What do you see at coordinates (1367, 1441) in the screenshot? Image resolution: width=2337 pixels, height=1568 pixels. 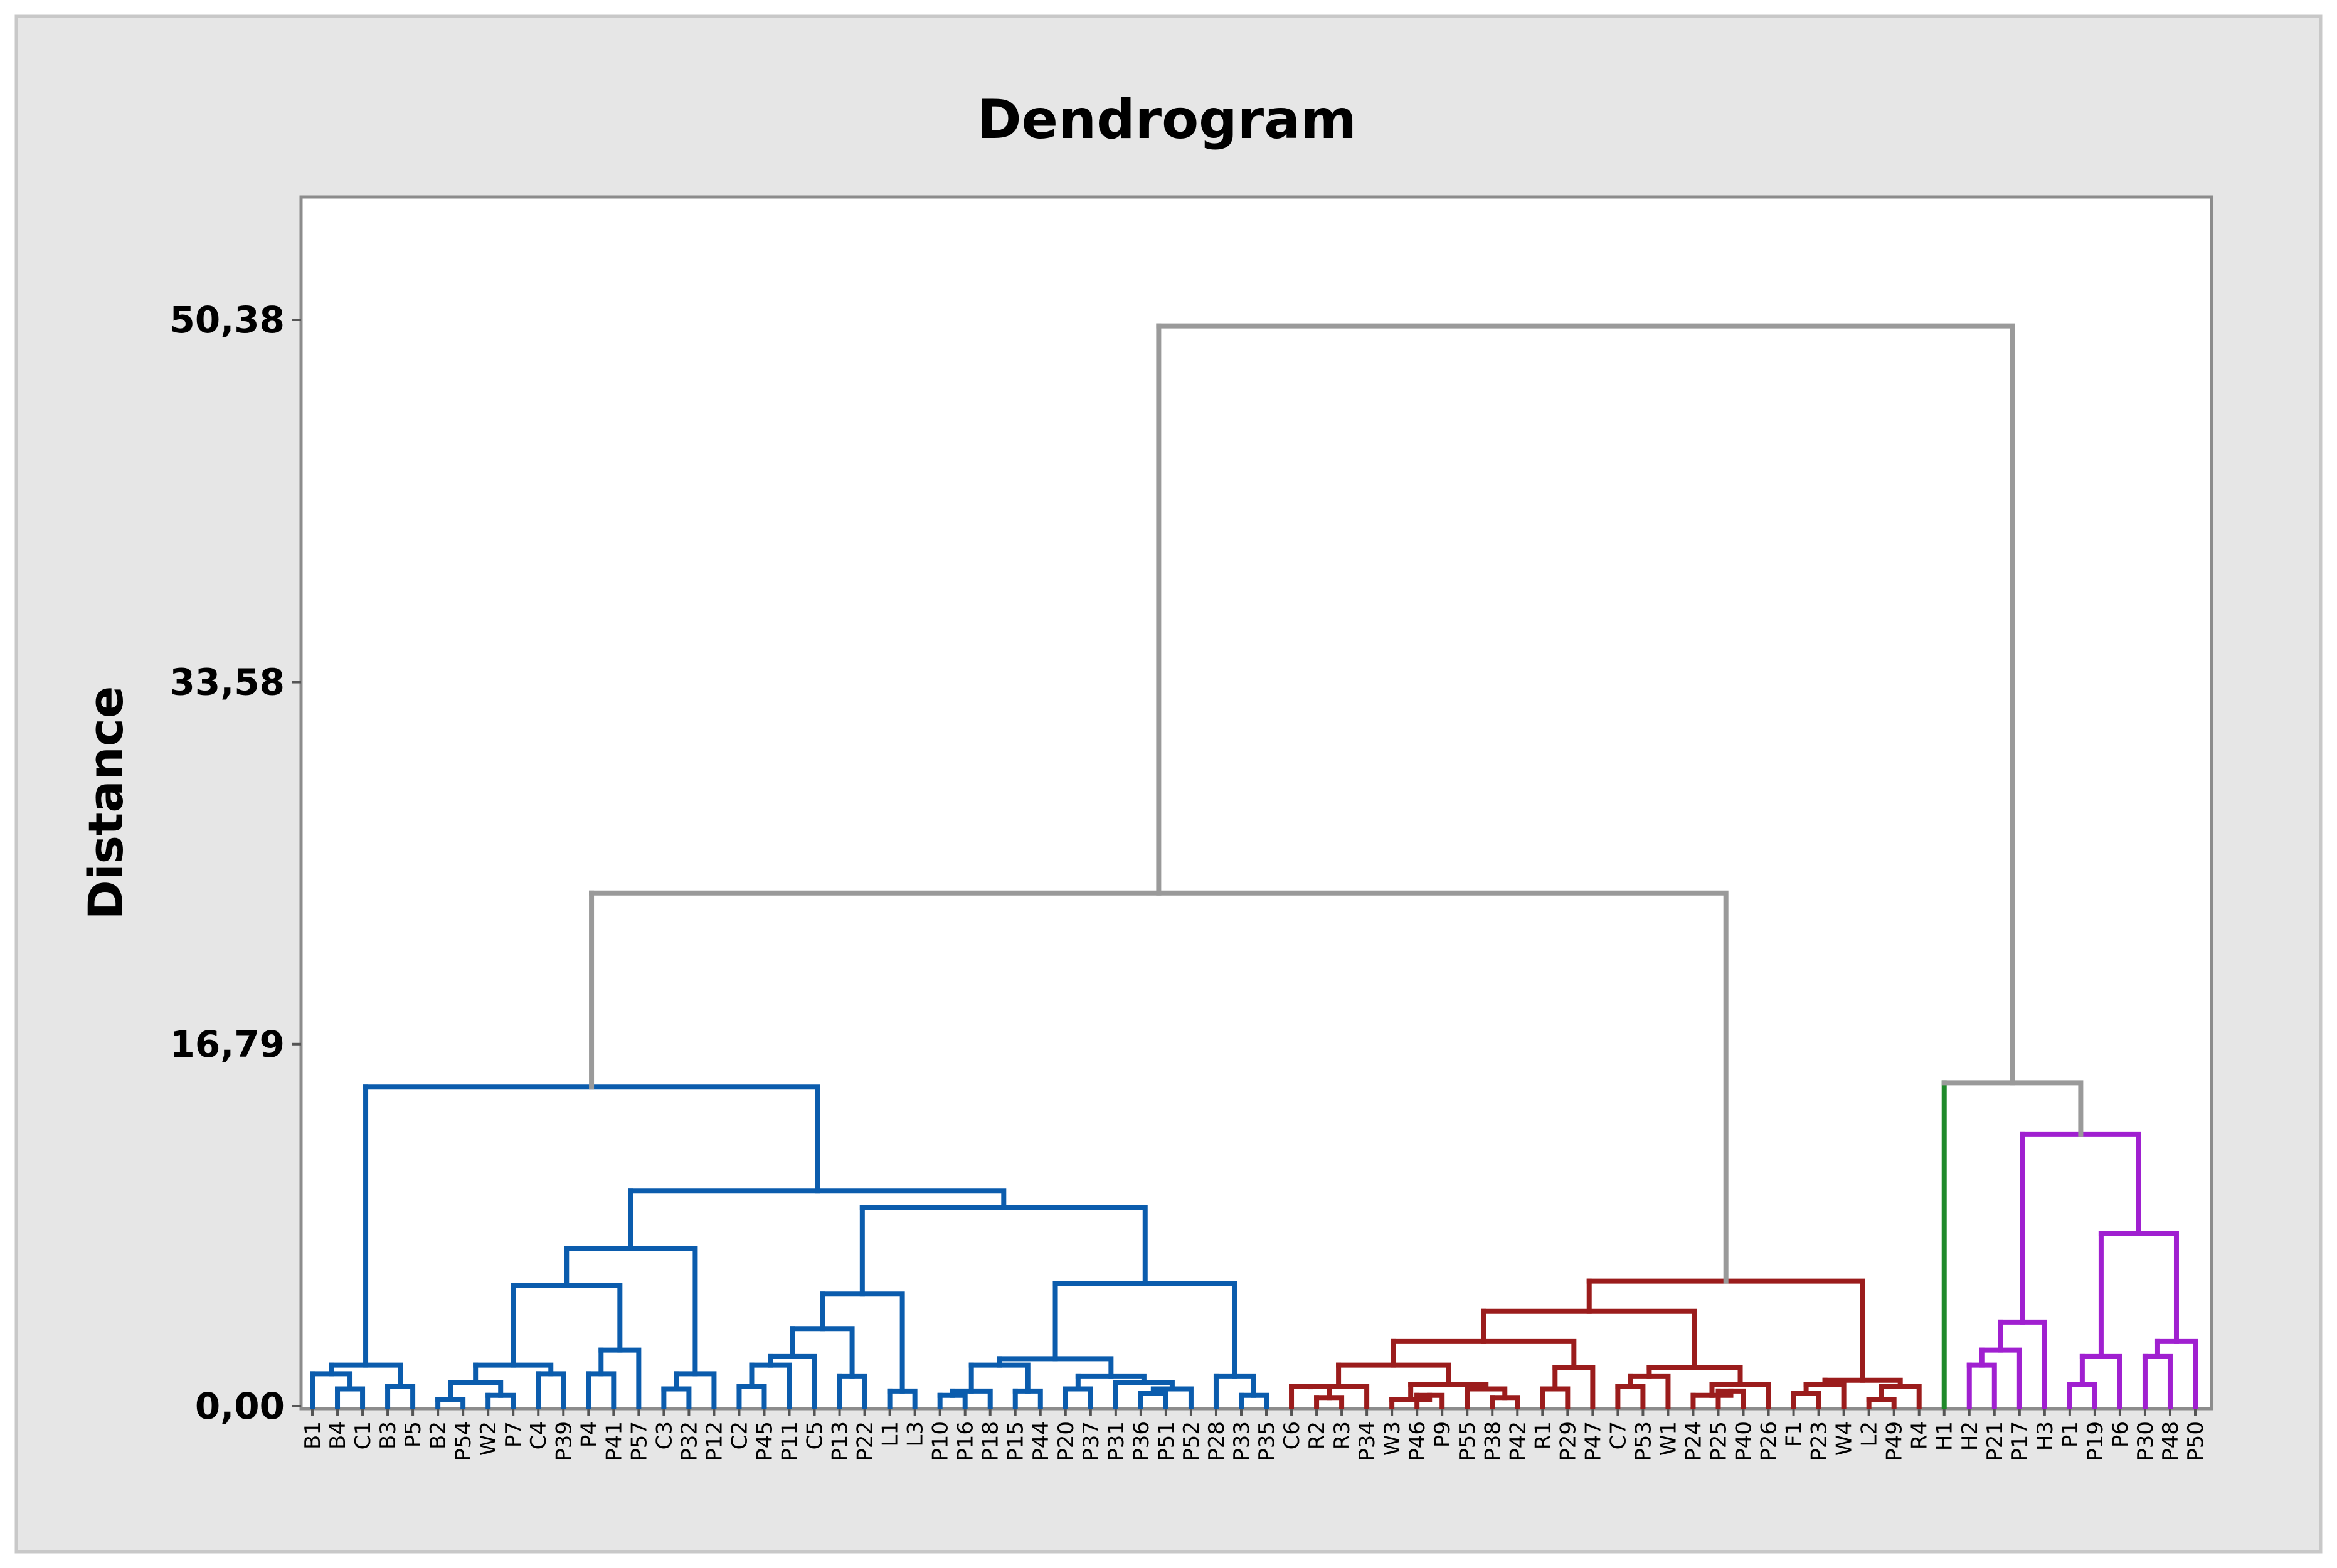 I see `leaf-label: P34` at bounding box center [1367, 1441].